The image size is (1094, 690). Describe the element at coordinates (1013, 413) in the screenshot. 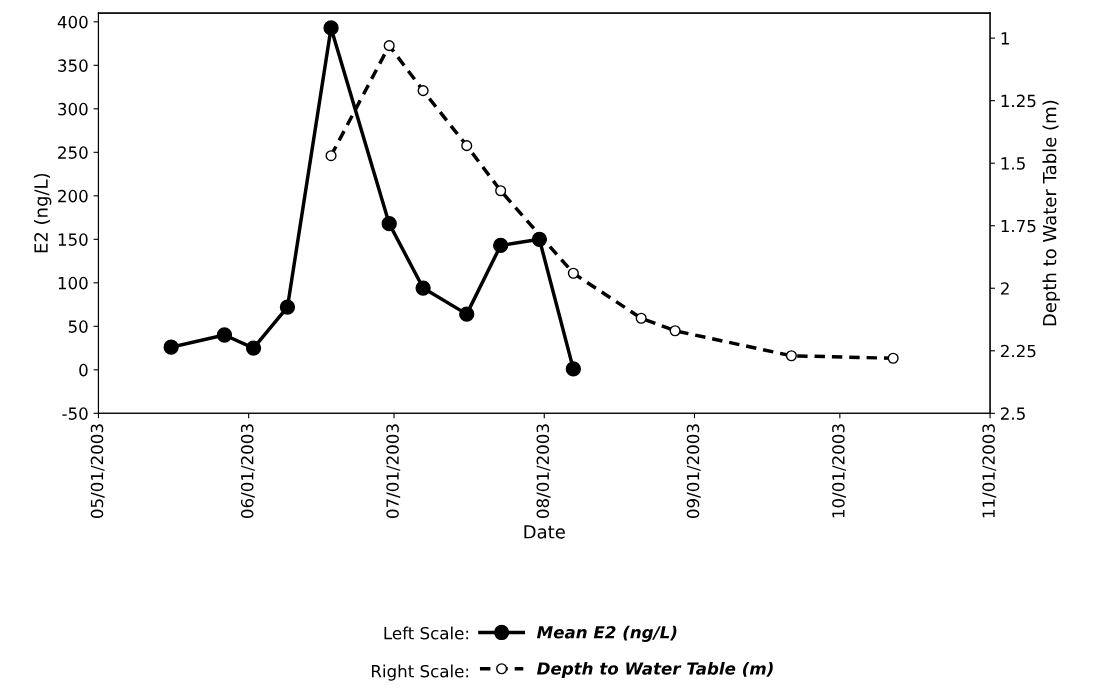

I see `y2-tick-label: 2.5` at that location.